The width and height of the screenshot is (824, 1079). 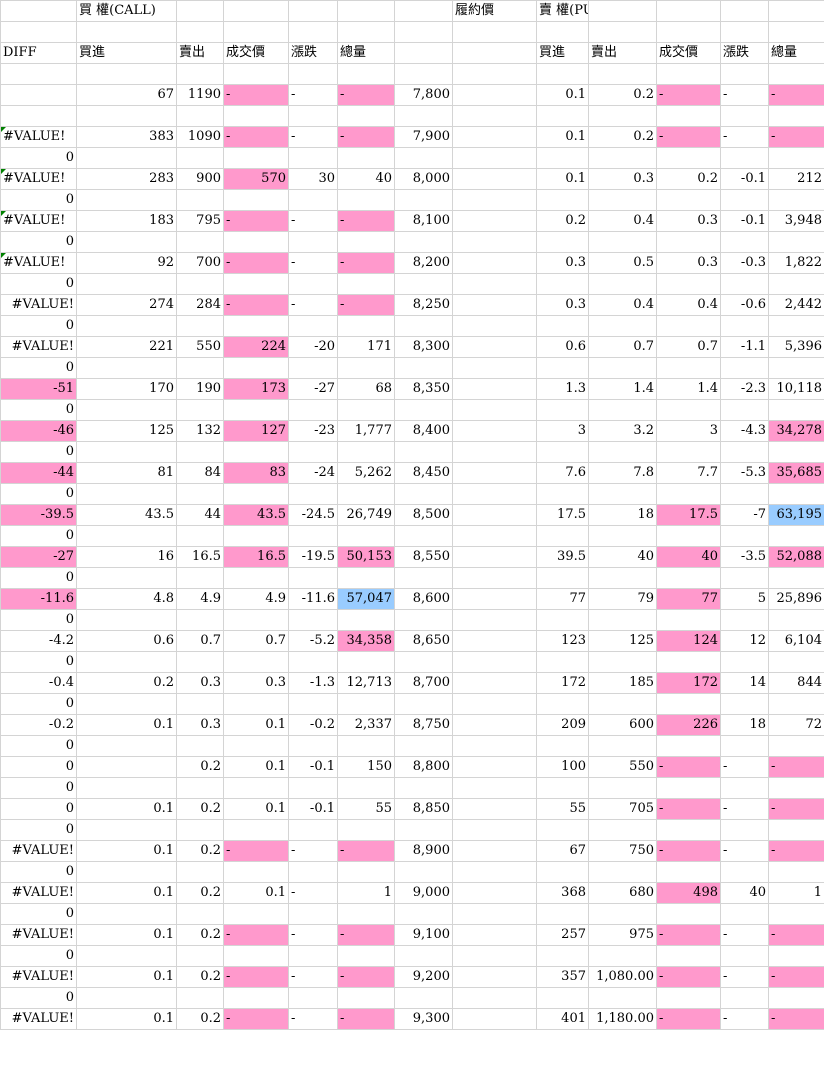 I want to click on cell-put-chg: -0.3, so click(x=744, y=263).